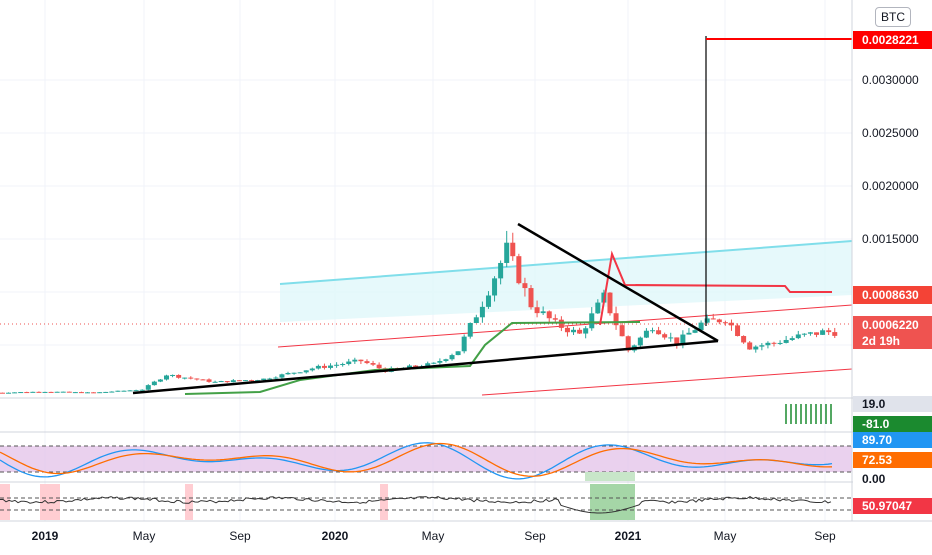  Describe the element at coordinates (45, 536) in the screenshot. I see `time-tick-label: 2019` at that location.